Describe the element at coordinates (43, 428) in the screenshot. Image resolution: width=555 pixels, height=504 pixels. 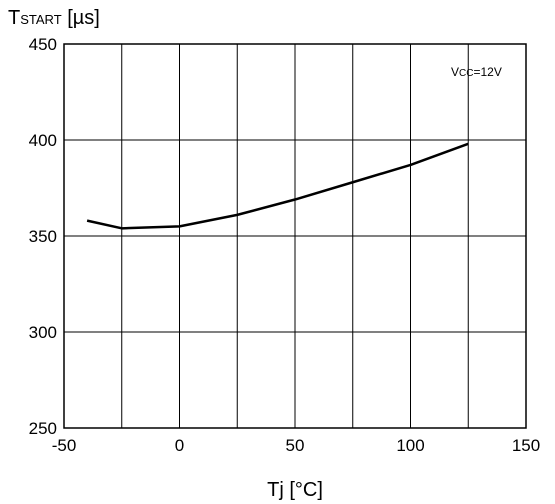
I see `y-tick-label: 250` at that location.